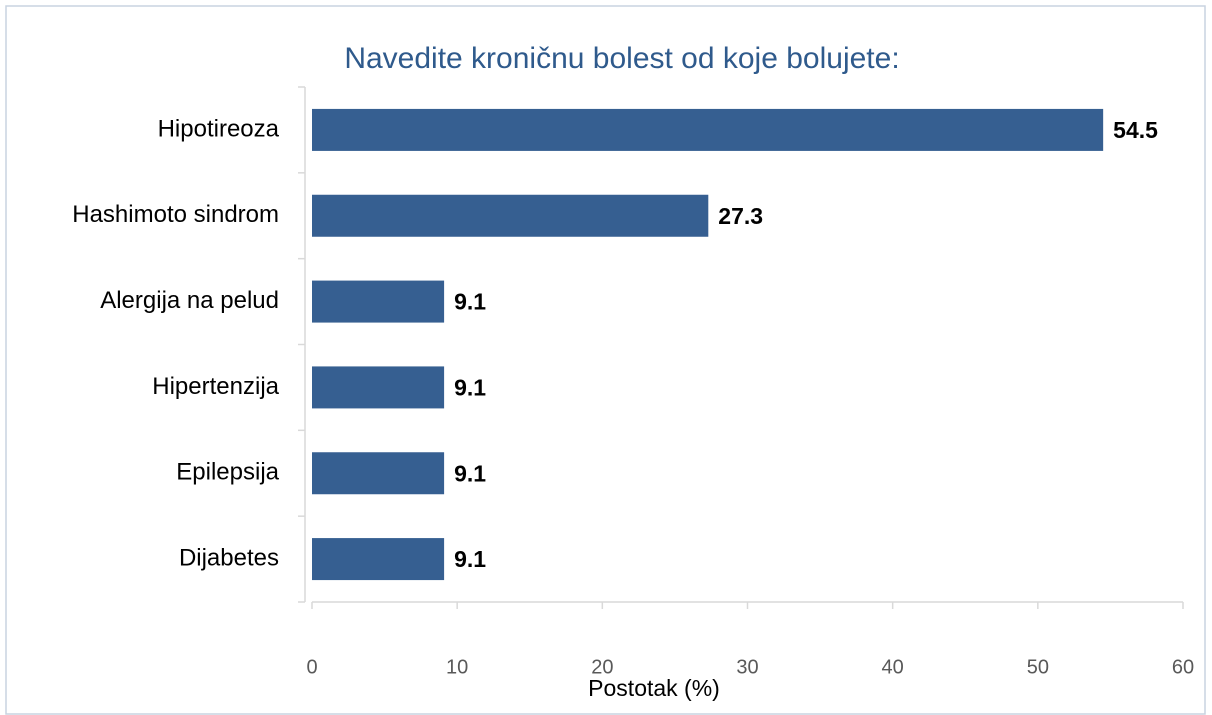  What do you see at coordinates (219, 128) in the screenshot?
I see `y-tick-label: Hipotireoza` at bounding box center [219, 128].